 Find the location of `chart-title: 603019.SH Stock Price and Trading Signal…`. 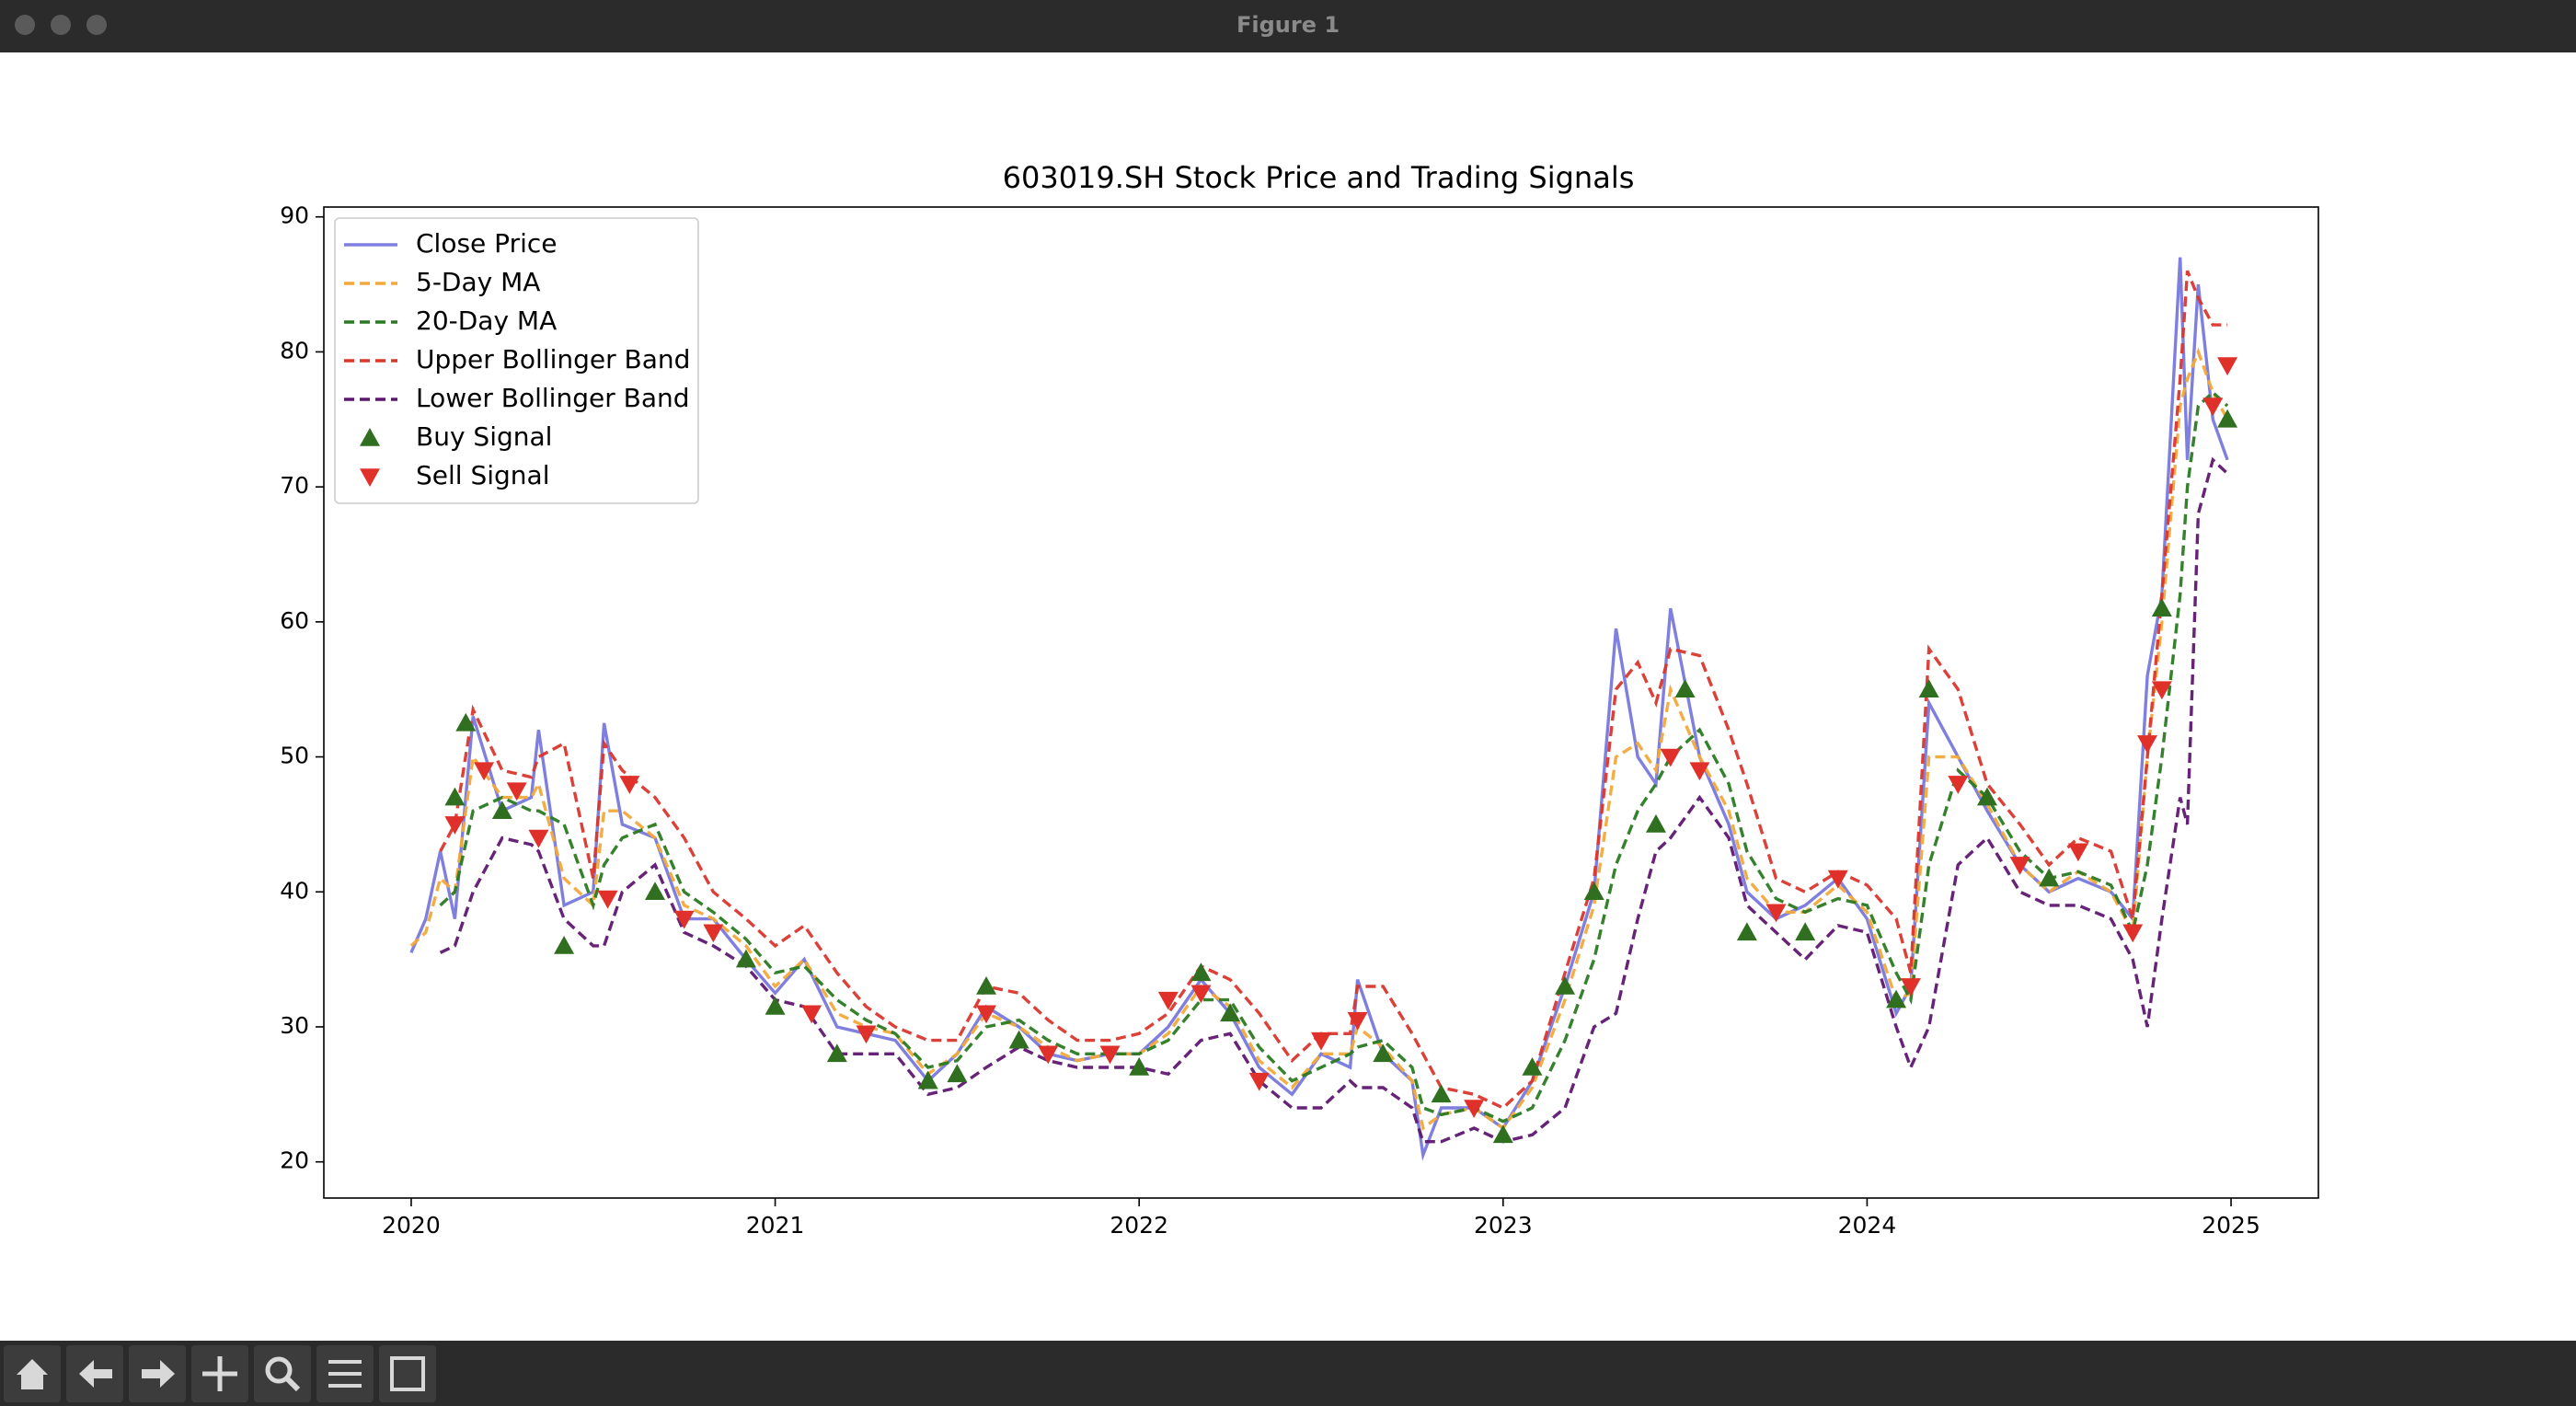

chart-title: 603019.SH Stock Price and Trading Signal… is located at coordinates (1319, 178).